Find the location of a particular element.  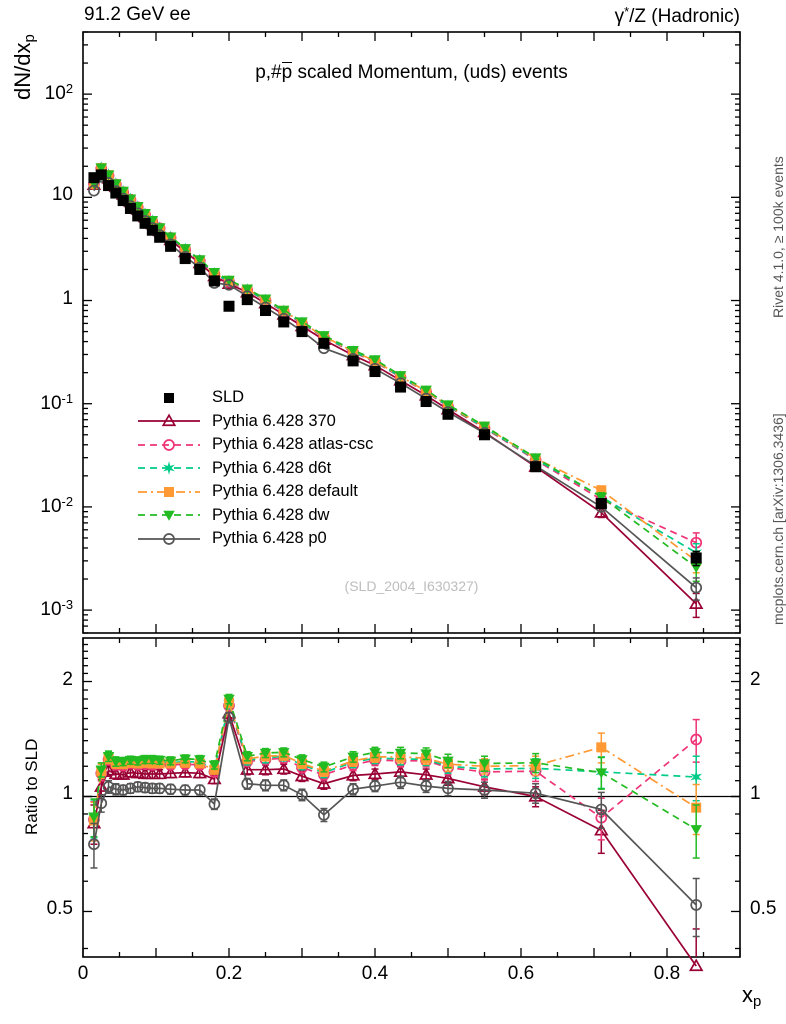

ratio-y-tick-label-right-1: 1 is located at coordinates (755, 794).